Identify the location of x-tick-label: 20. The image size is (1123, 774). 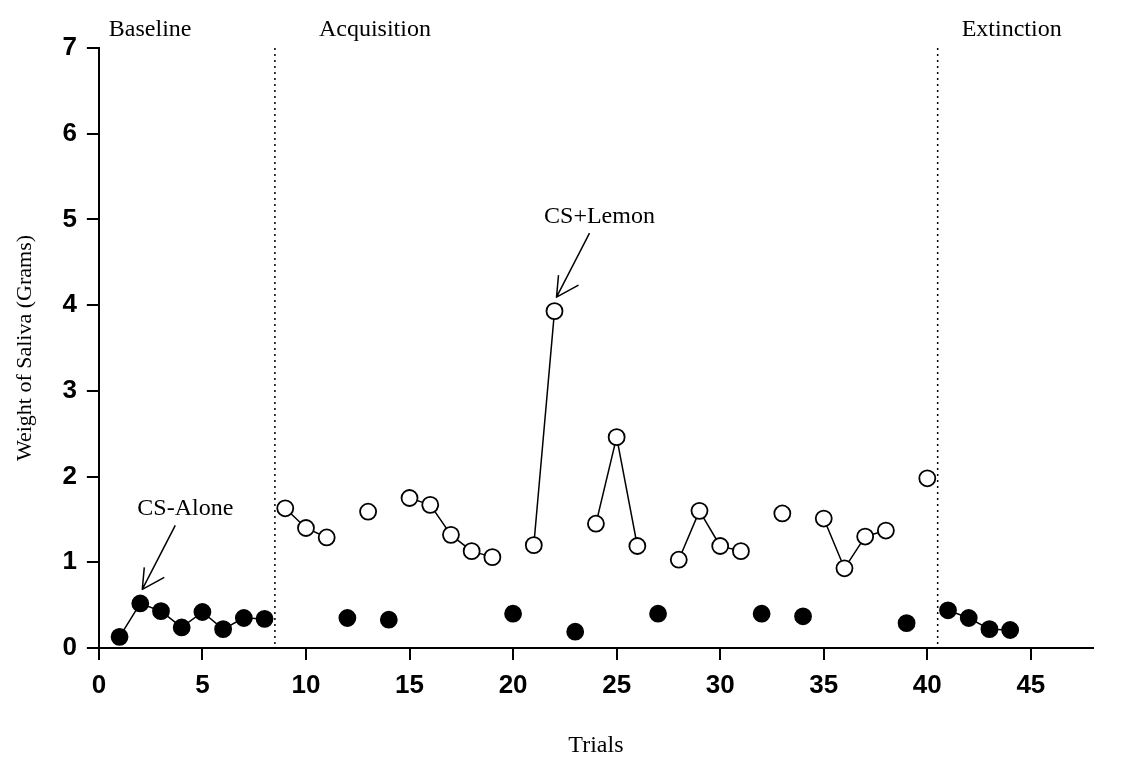
(513, 683).